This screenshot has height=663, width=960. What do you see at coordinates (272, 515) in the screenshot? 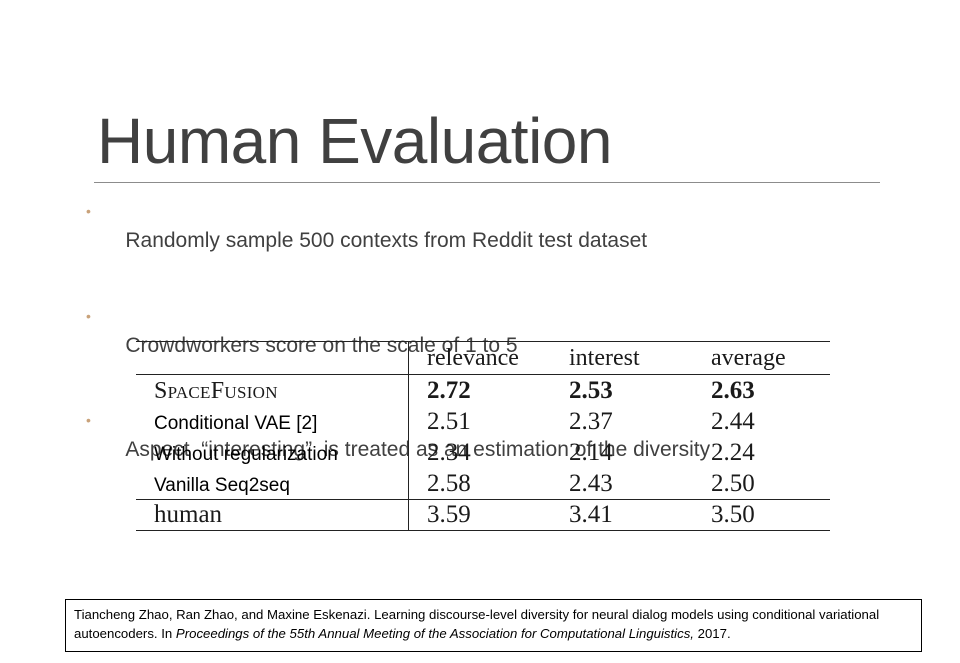
I see `method-name: human` at bounding box center [272, 515].